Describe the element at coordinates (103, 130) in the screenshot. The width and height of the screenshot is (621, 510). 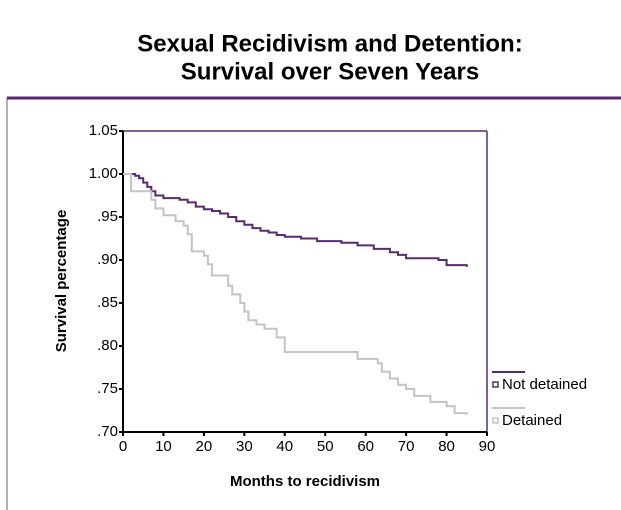
I see `y-tick-label: 1.05` at that location.